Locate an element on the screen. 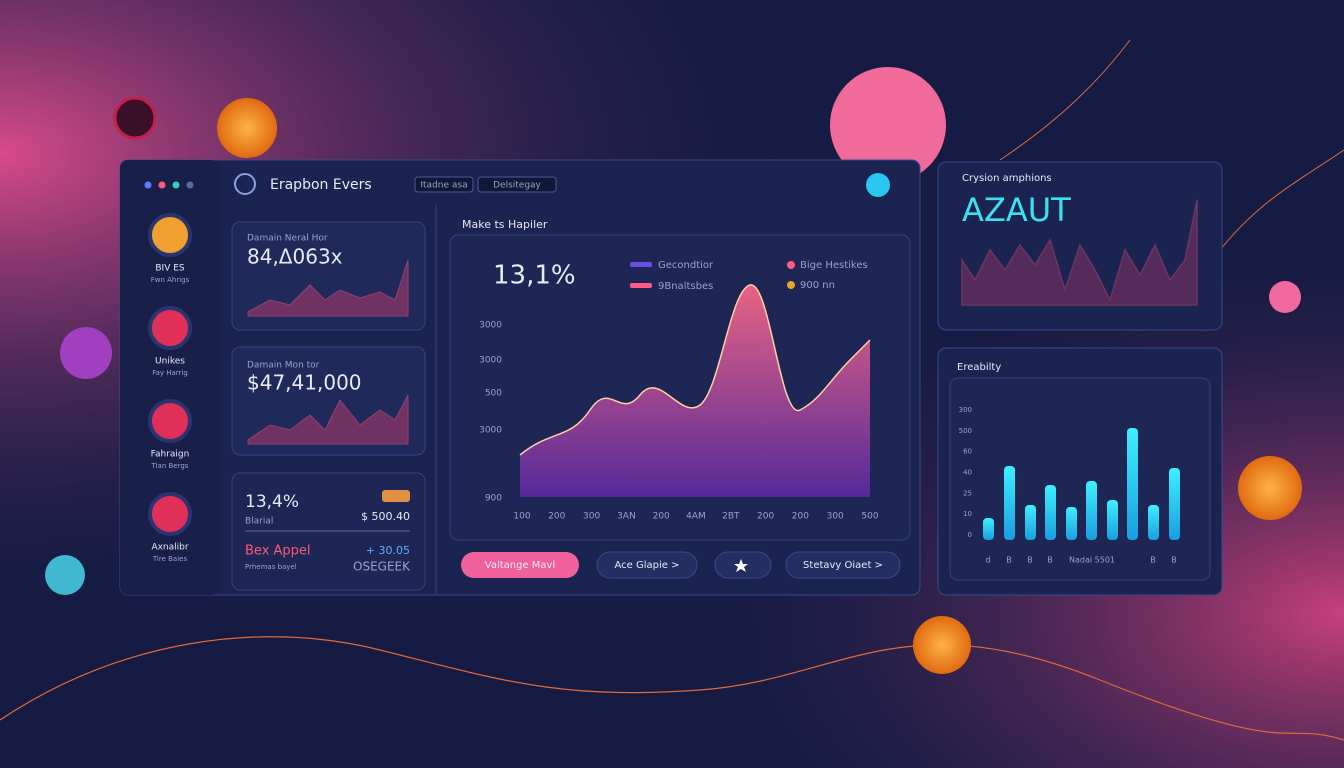 This screenshot has width=1344, height=768. y-tick-label: 0 is located at coordinates (970, 535).